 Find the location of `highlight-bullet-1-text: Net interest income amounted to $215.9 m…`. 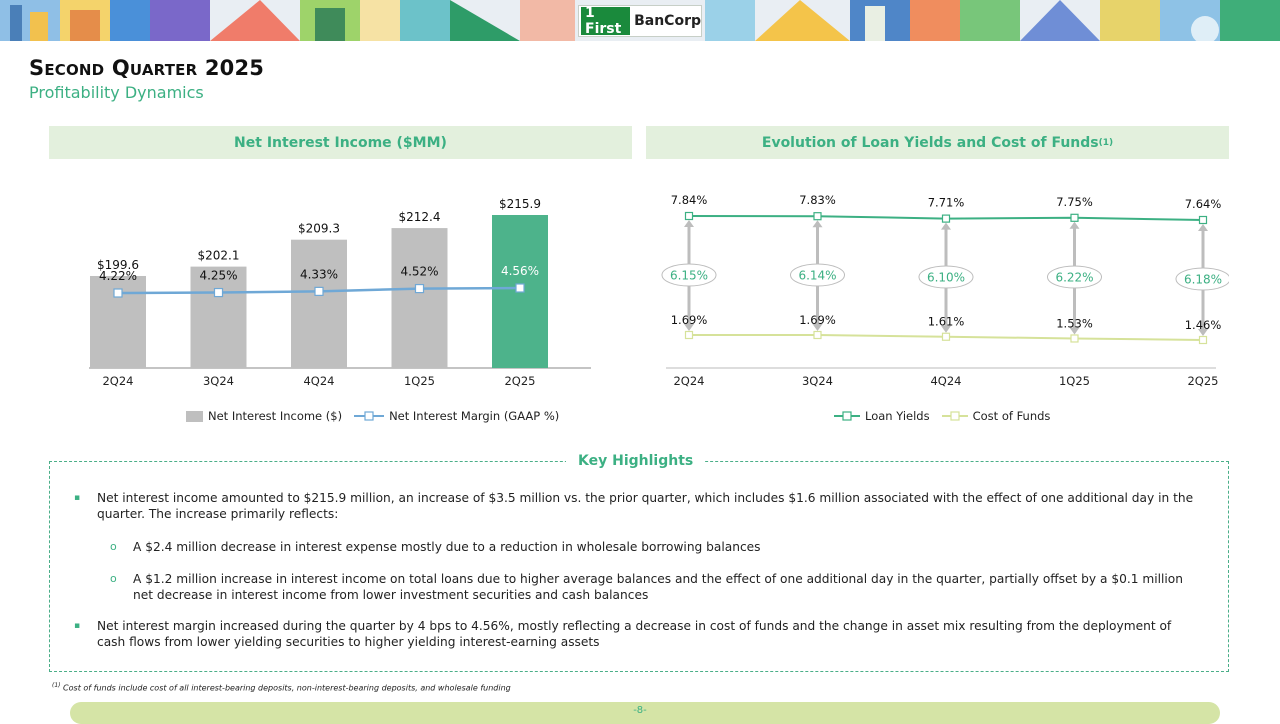

highlight-bullet-1-text: Net interest income amounted to $215.9 m… is located at coordinates (645, 506).